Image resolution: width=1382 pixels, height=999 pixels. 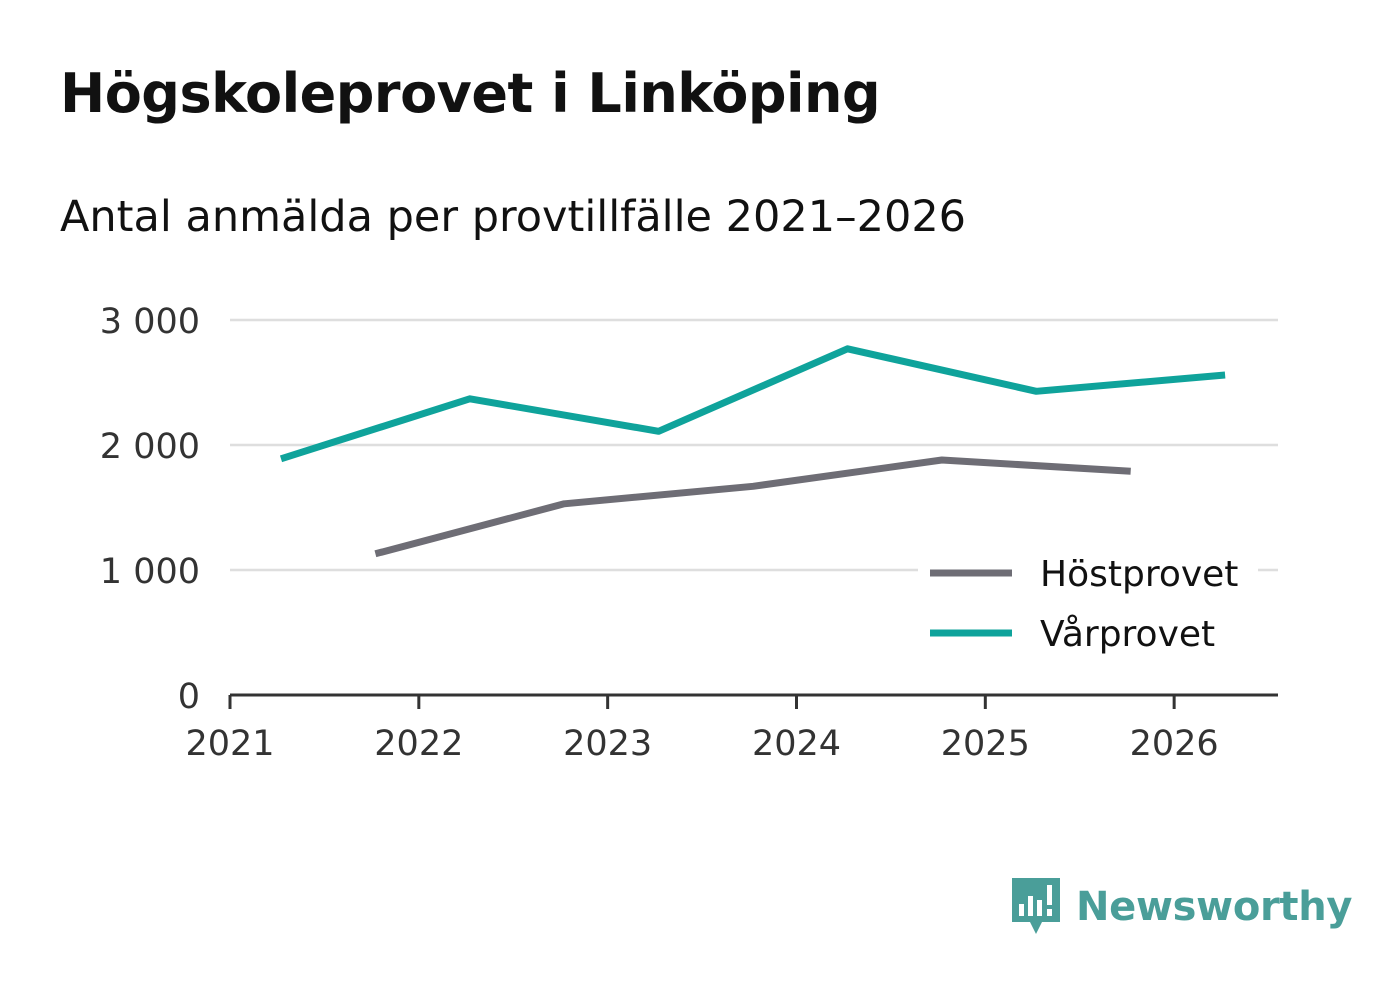 What do you see at coordinates (1036, 906) in the screenshot?
I see `bar-chart-speech-bubble-icon` at bounding box center [1036, 906].